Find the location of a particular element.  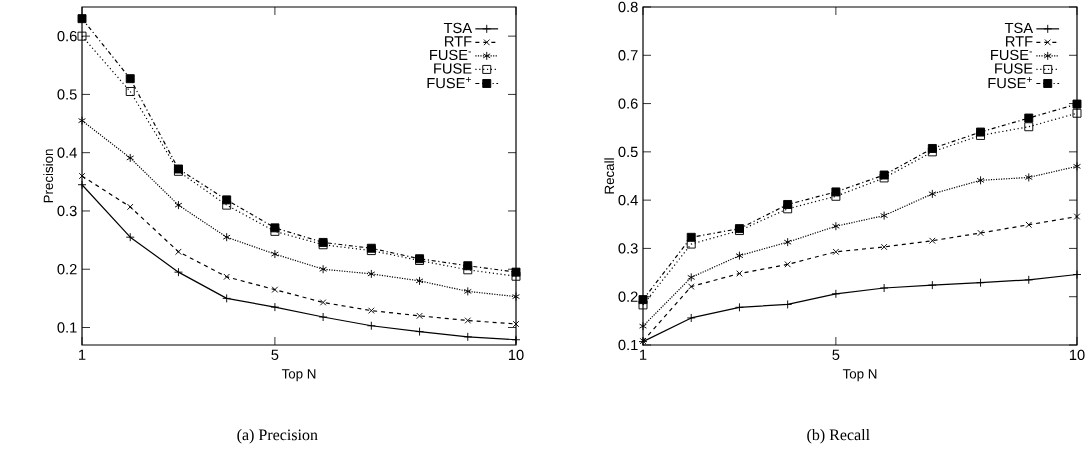

text: (b) Recall is located at coordinates (838, 436).